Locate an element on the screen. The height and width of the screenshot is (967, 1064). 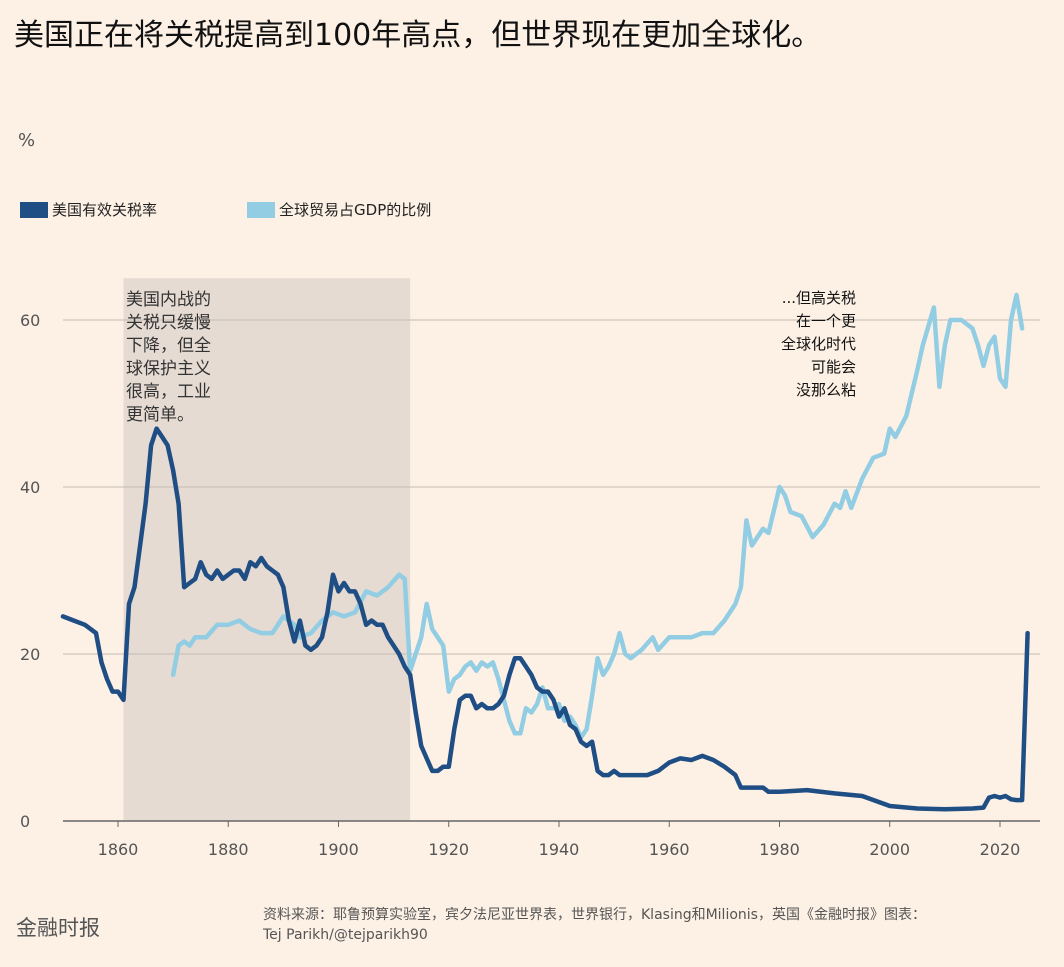
source-line-2: Tej Parikh/@tejparikh90 is located at coordinates (345, 935).